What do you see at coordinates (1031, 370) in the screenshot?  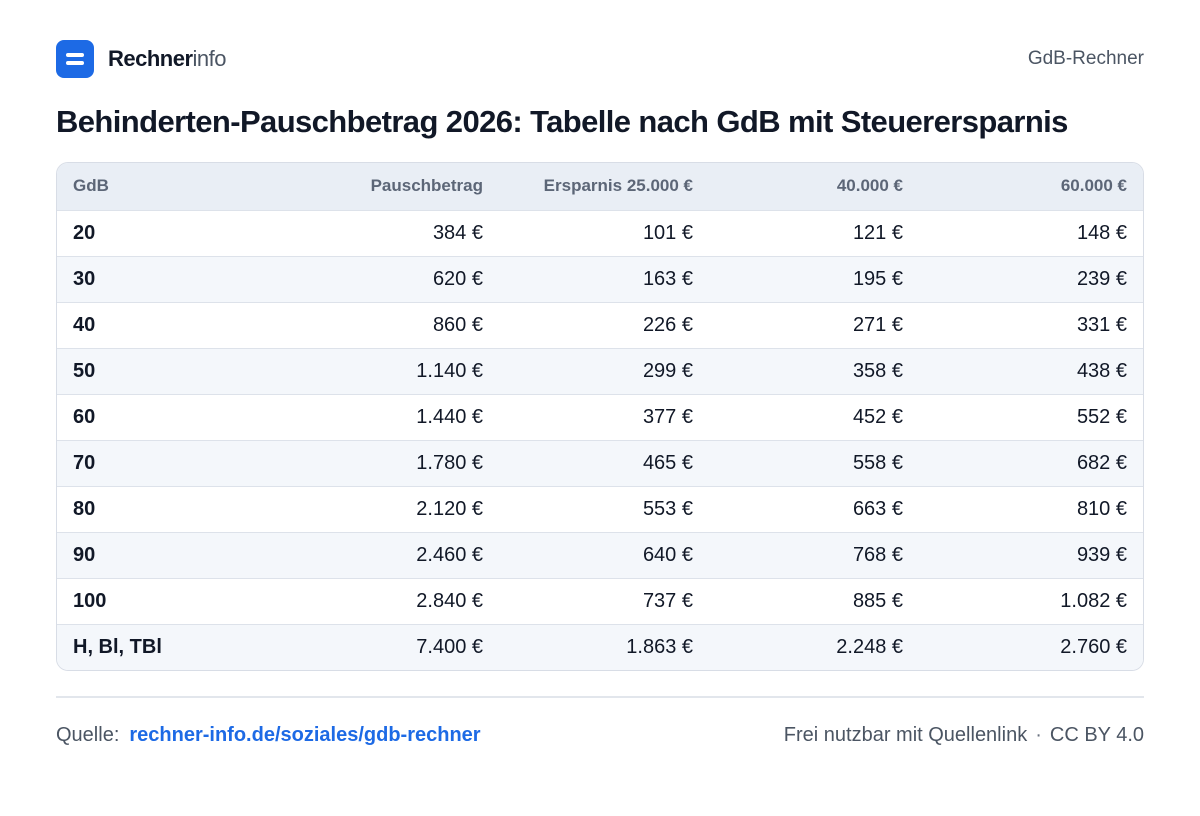 I see `cell-ersparnis-60000: 438 €` at bounding box center [1031, 370].